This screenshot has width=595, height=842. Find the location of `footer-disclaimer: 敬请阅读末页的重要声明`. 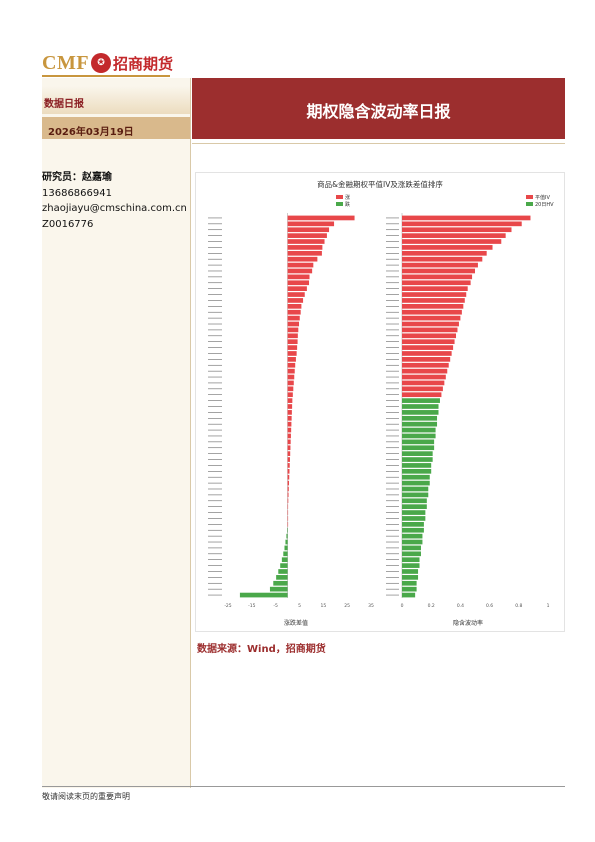

footer-disclaimer: 敬请阅读末页的重要声明 is located at coordinates (86, 796).